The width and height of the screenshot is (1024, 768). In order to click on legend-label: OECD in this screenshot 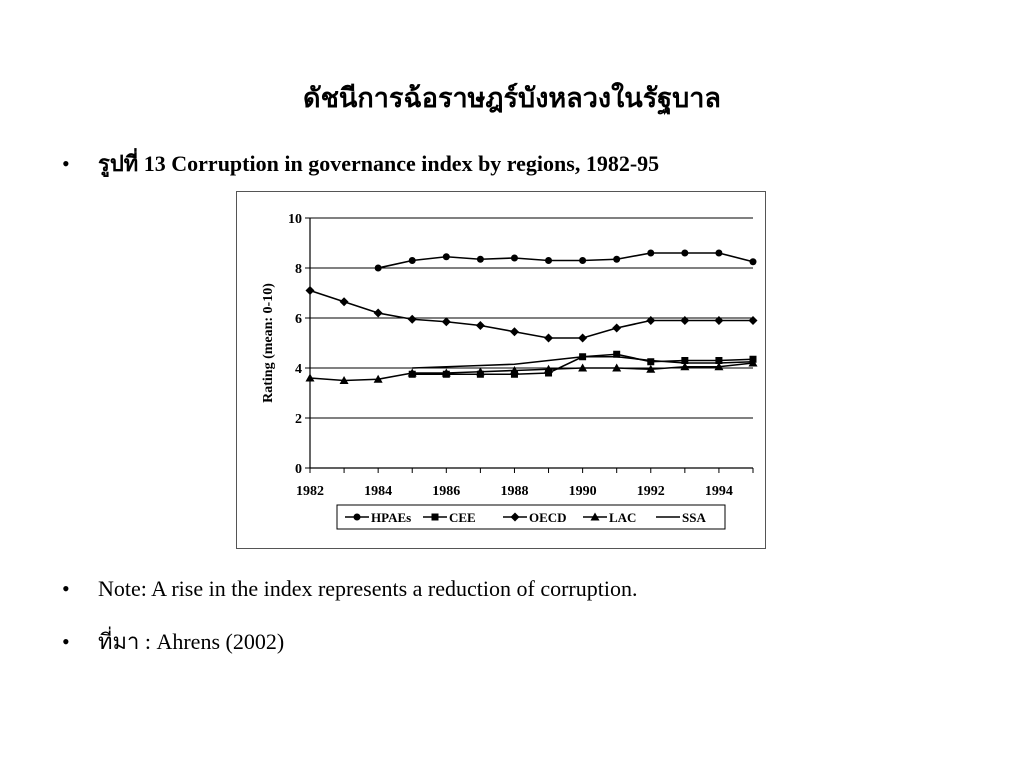, I will do `click(548, 517)`.